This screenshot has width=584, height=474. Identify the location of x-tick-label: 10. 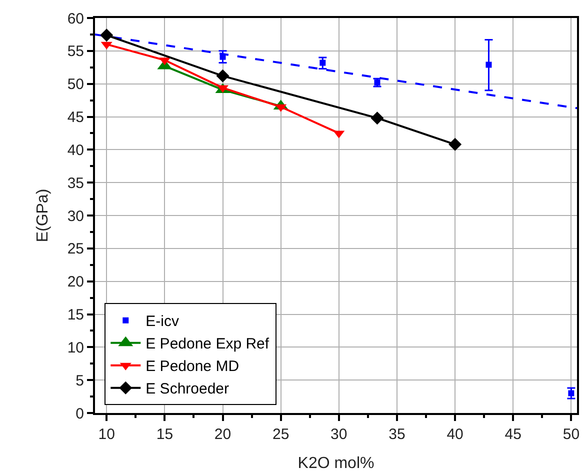
(106, 434).